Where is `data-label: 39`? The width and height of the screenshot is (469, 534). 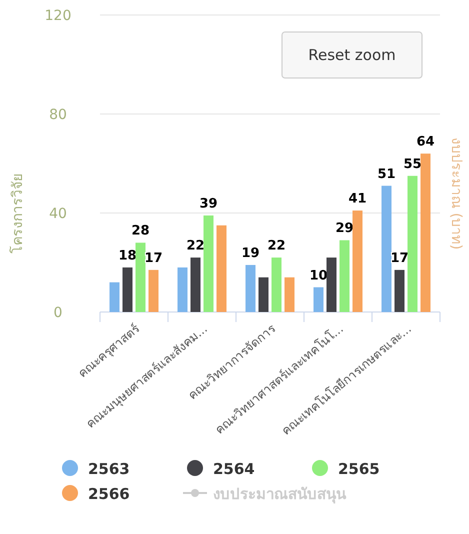 data-label: 39 is located at coordinates (208, 204).